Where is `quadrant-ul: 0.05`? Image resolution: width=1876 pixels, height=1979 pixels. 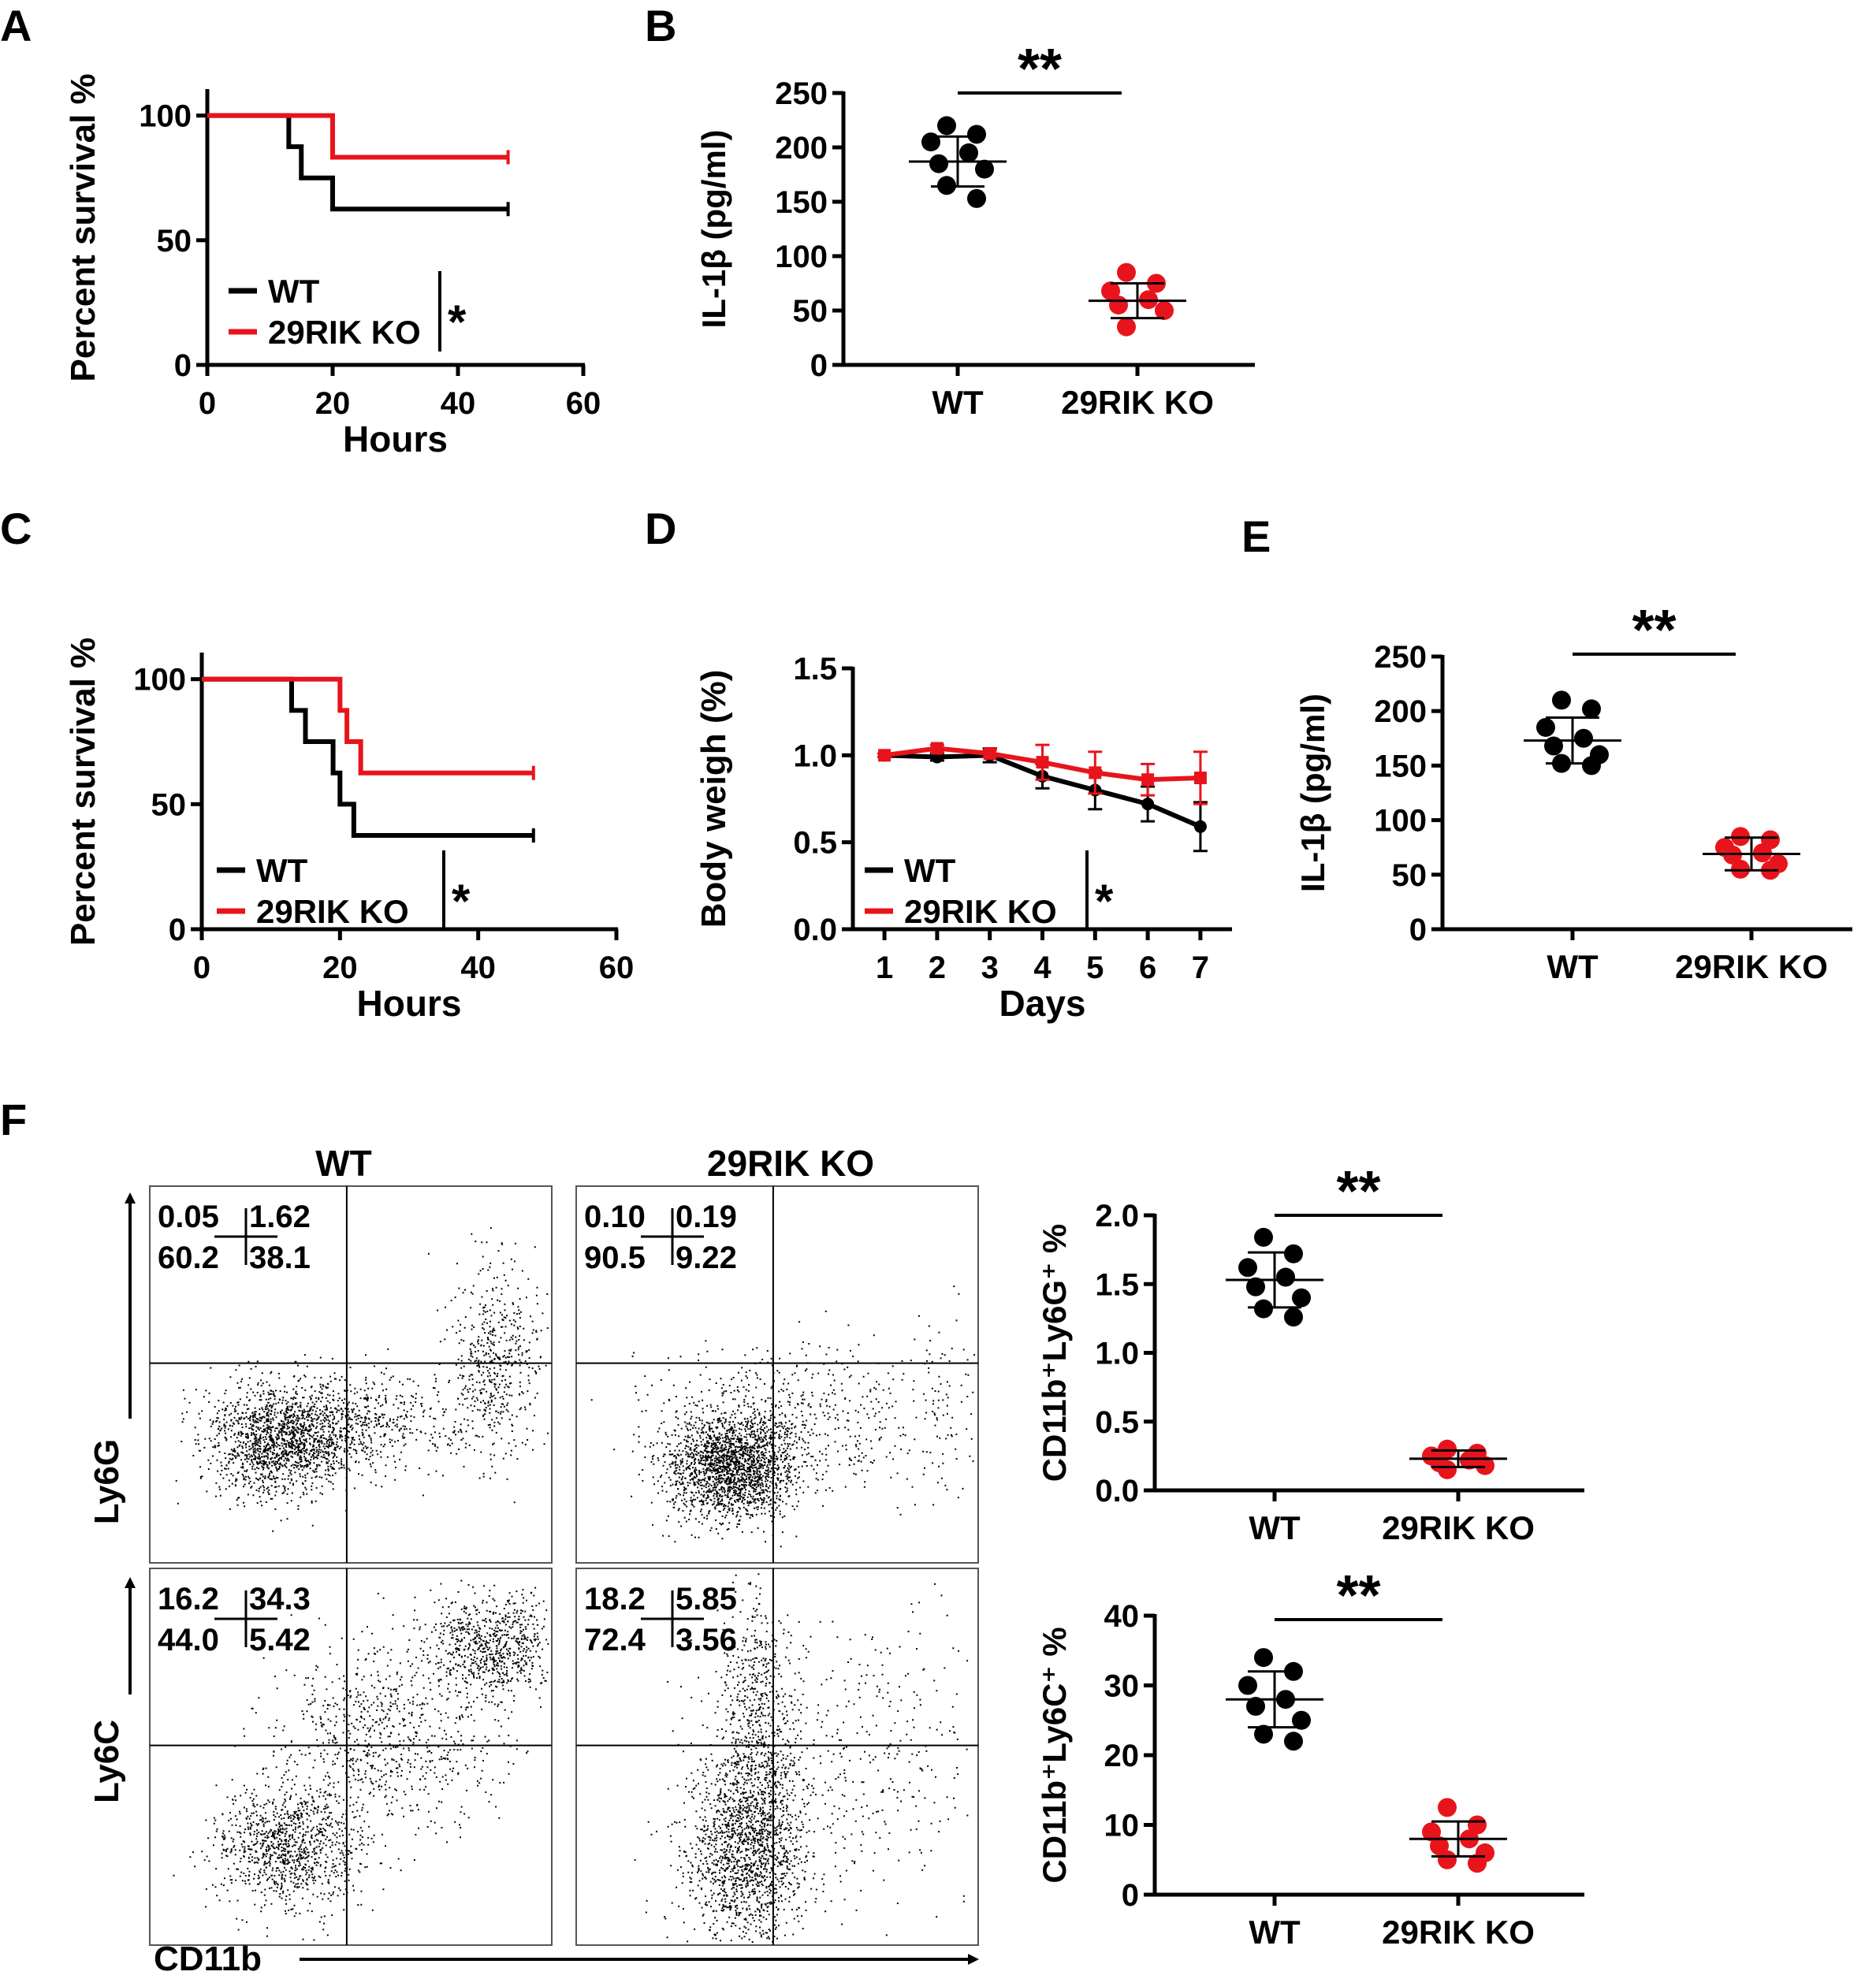
quadrant-ul: 0.05 is located at coordinates (188, 1217).